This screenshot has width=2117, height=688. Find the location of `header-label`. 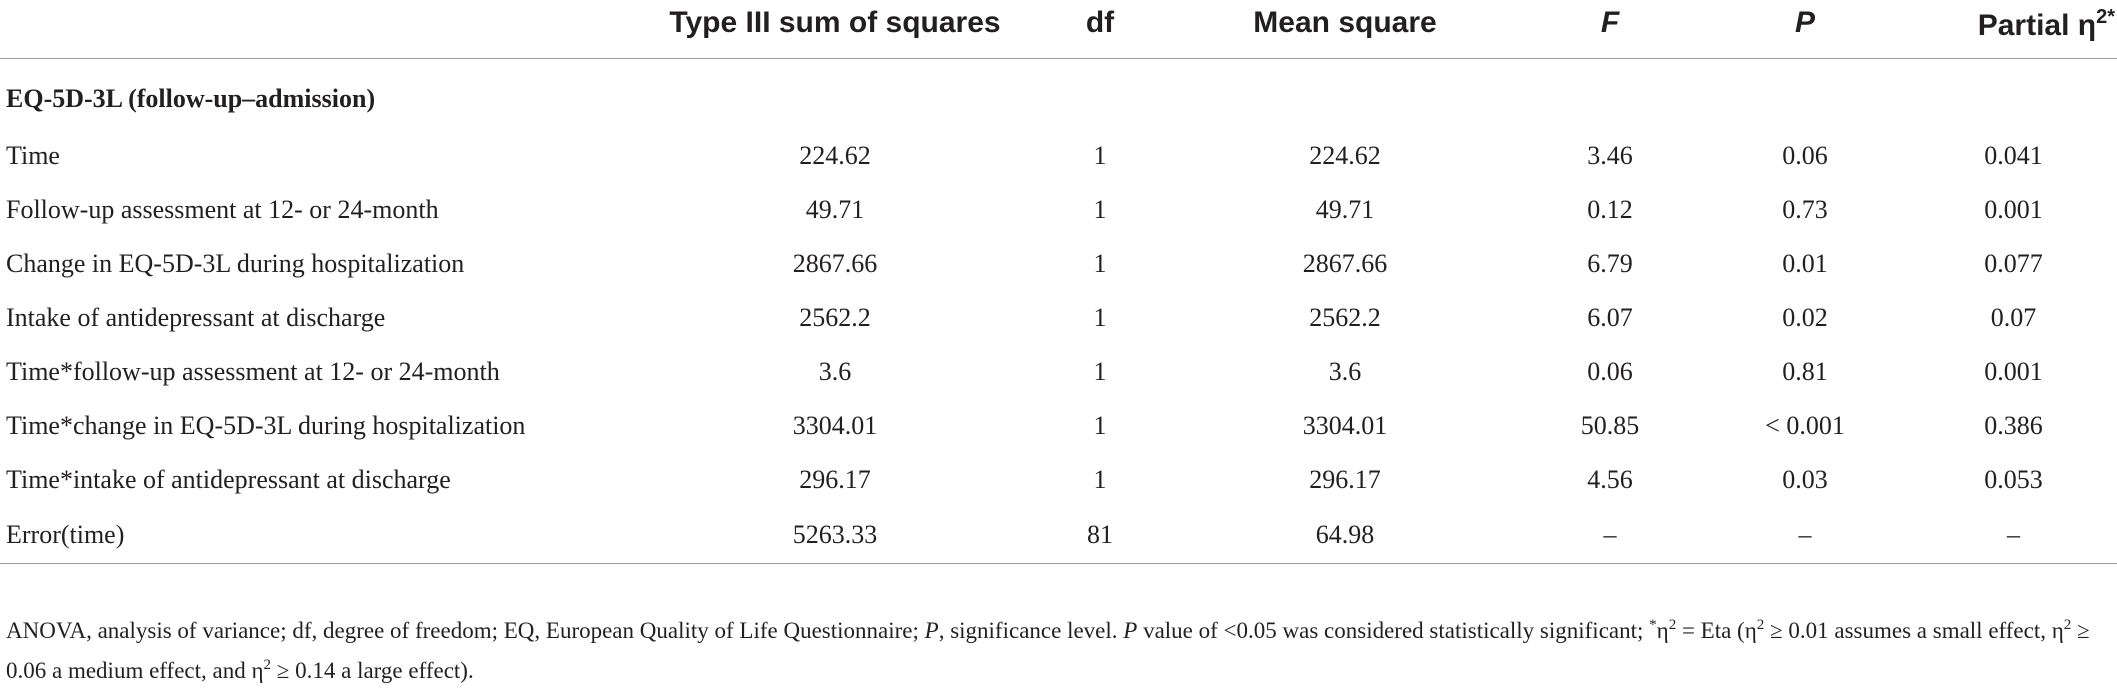

header-label is located at coordinates (320, 29).